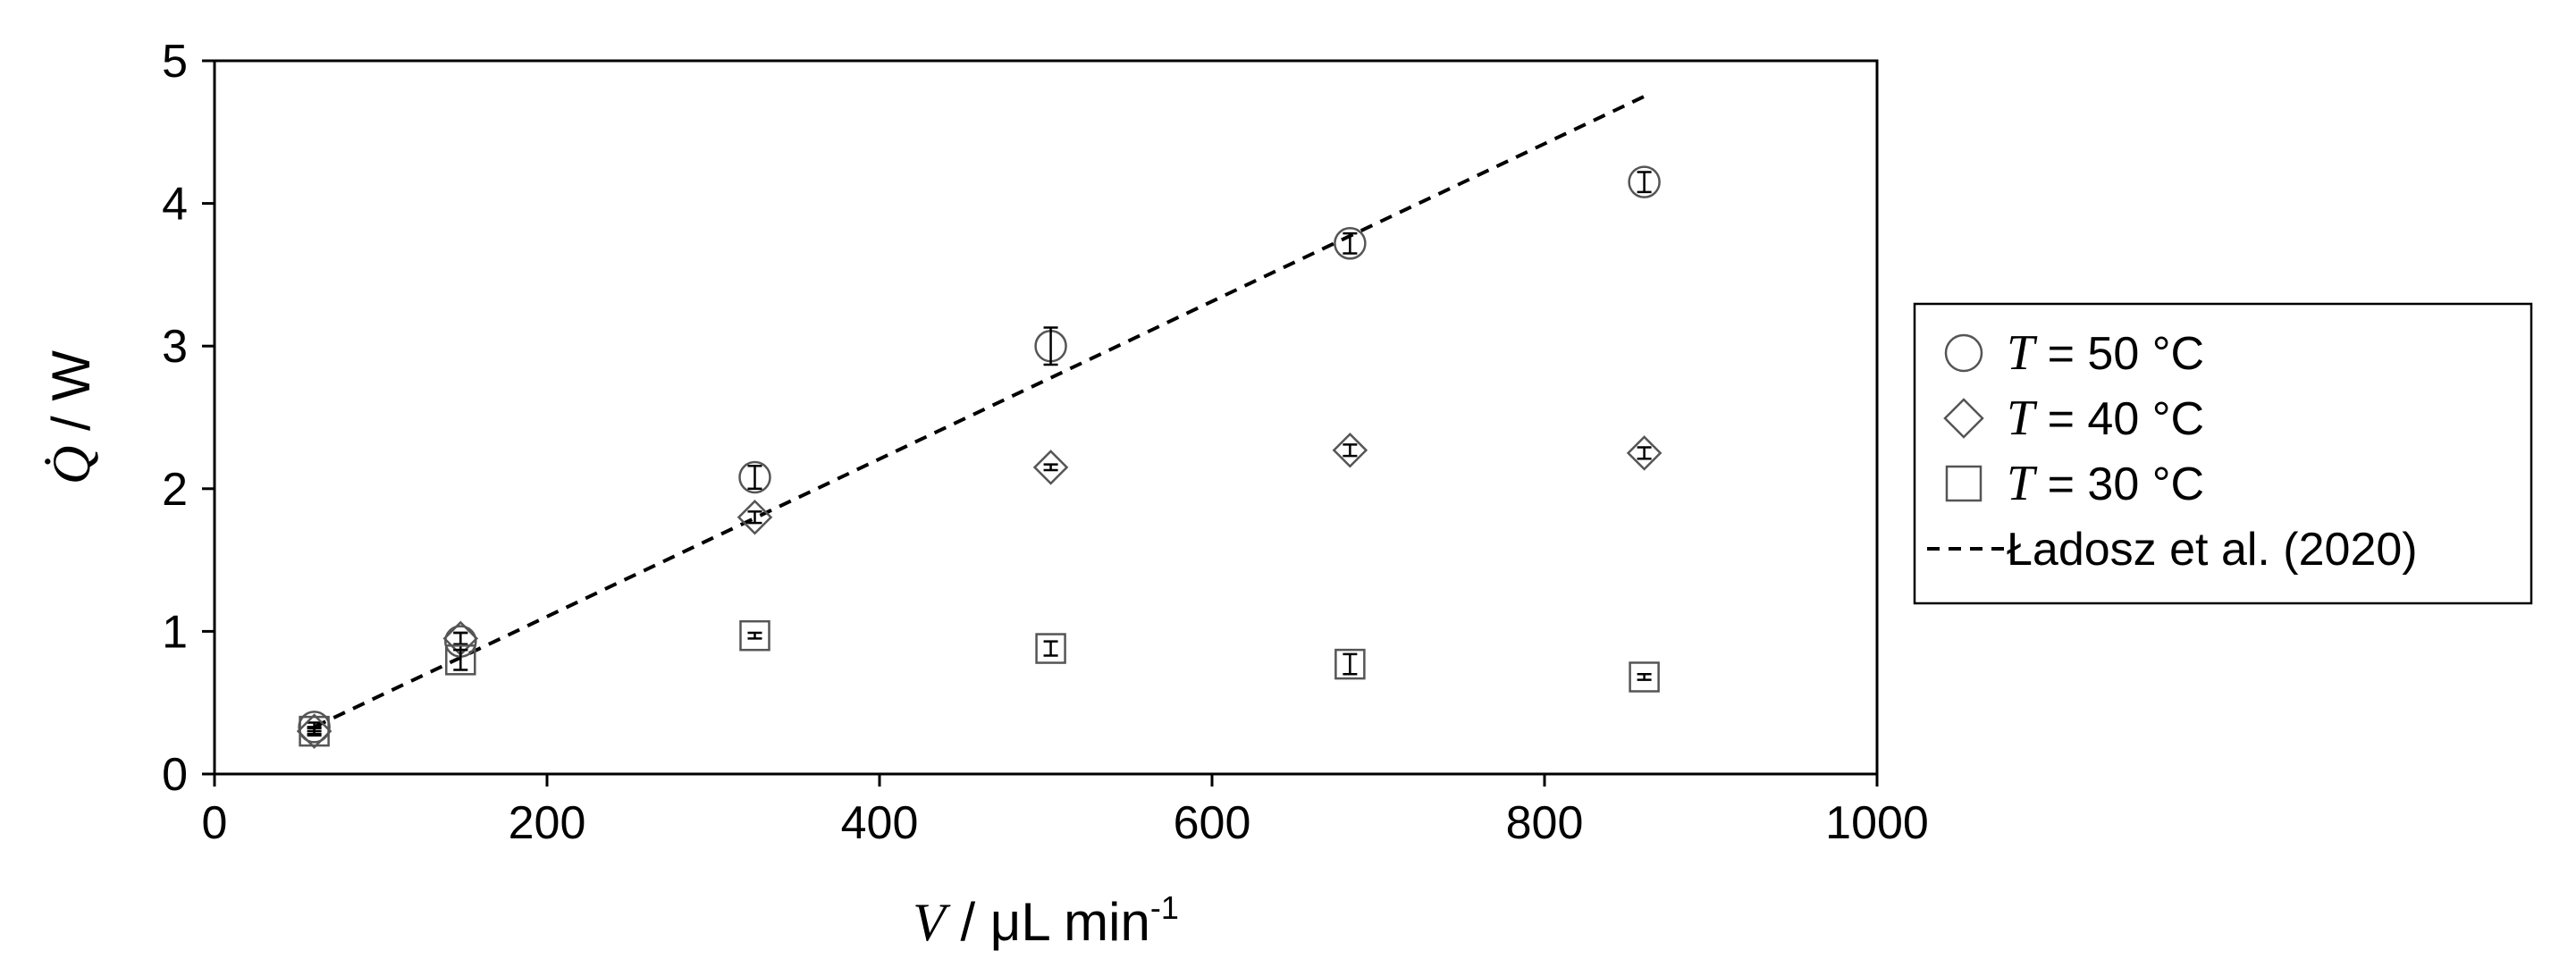  What do you see at coordinates (175, 632) in the screenshot?
I see `y-tick-label: 1` at bounding box center [175, 632].